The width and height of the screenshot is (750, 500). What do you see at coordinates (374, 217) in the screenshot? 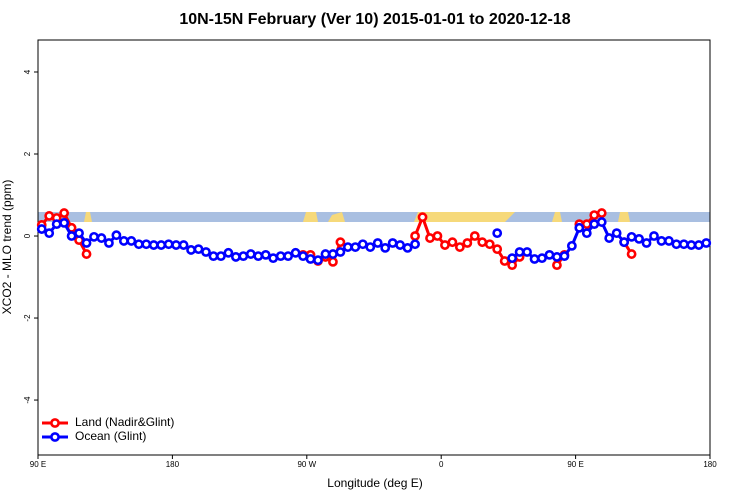
I see `ocean-strip` at bounding box center [374, 217].